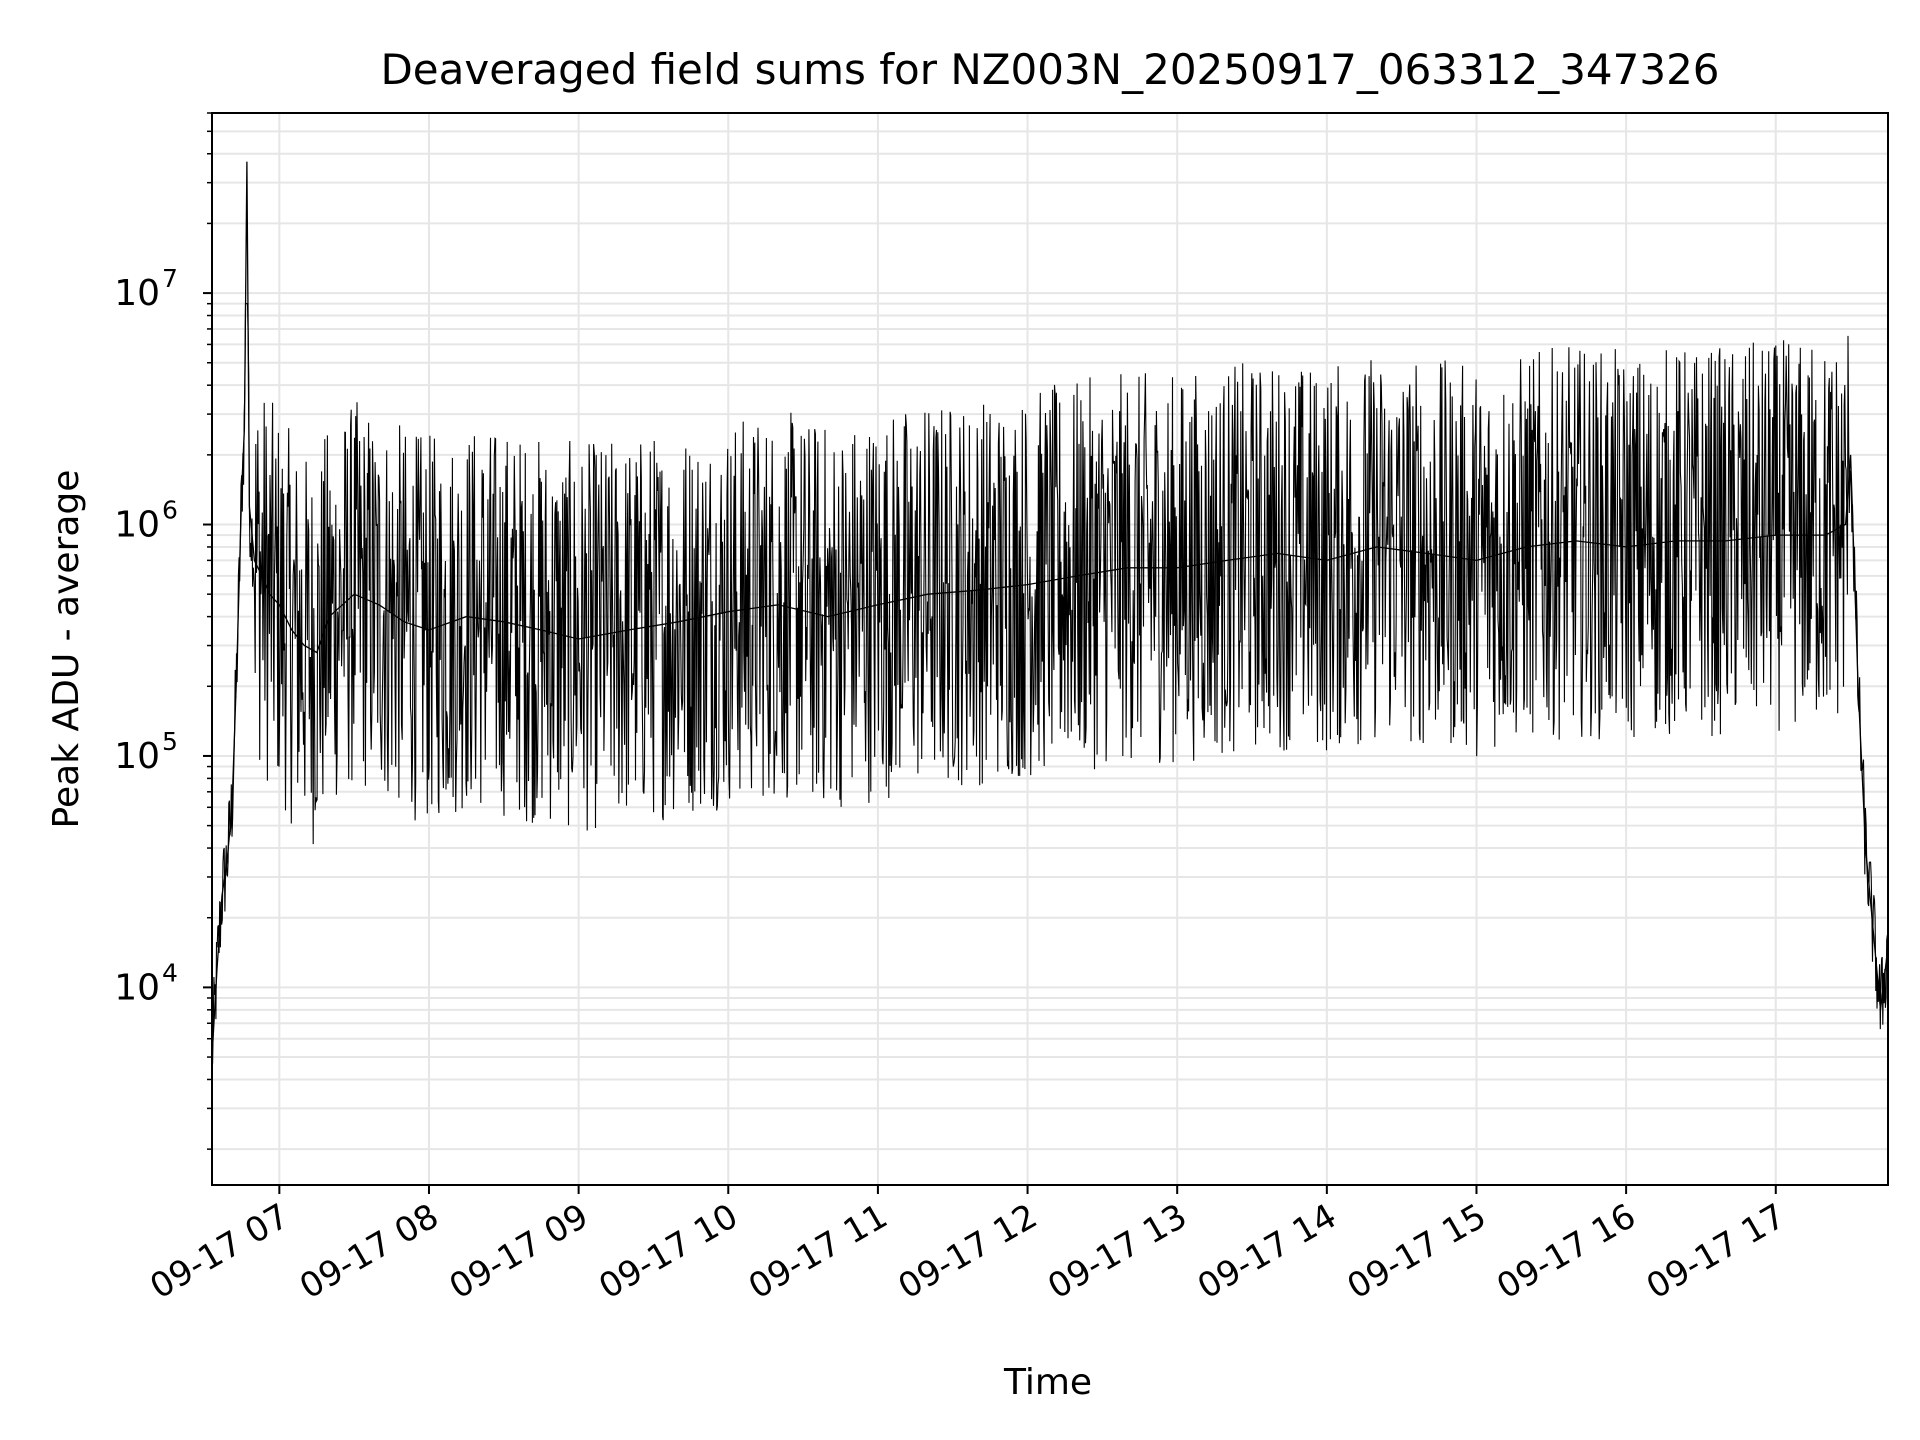 The height and width of the screenshot is (1440, 1920). I want to click on y-tick-label-exponent: 4, so click(170, 972).